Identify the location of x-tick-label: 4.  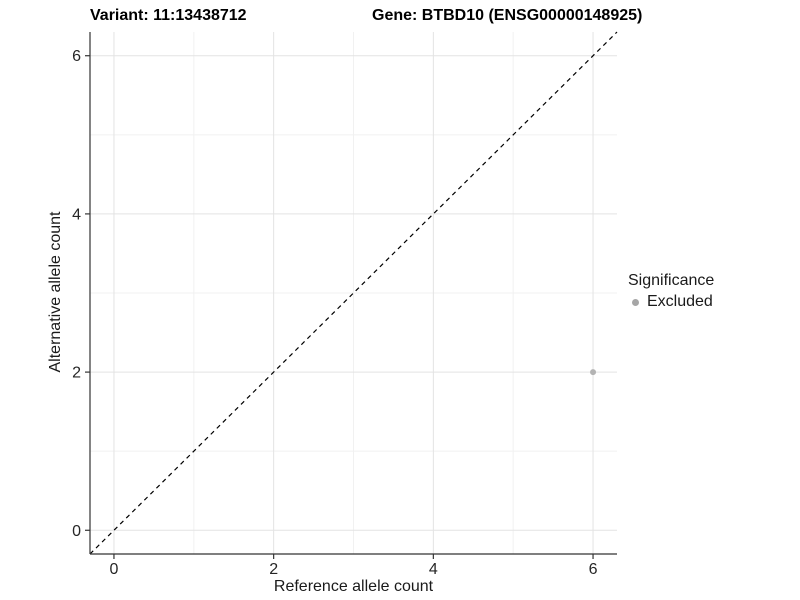
(433, 569).